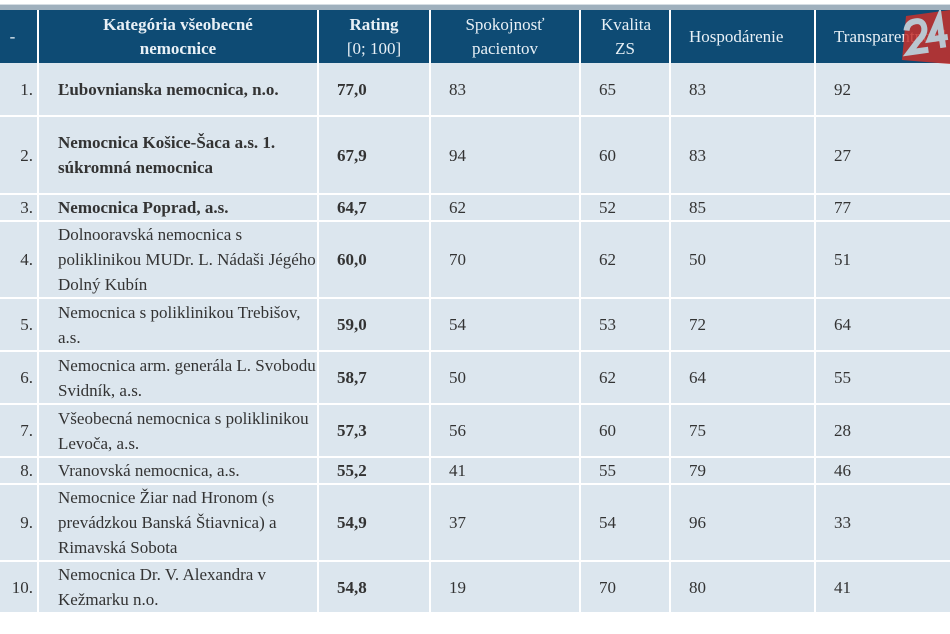  I want to click on rating-cell: 58,7, so click(374, 378).